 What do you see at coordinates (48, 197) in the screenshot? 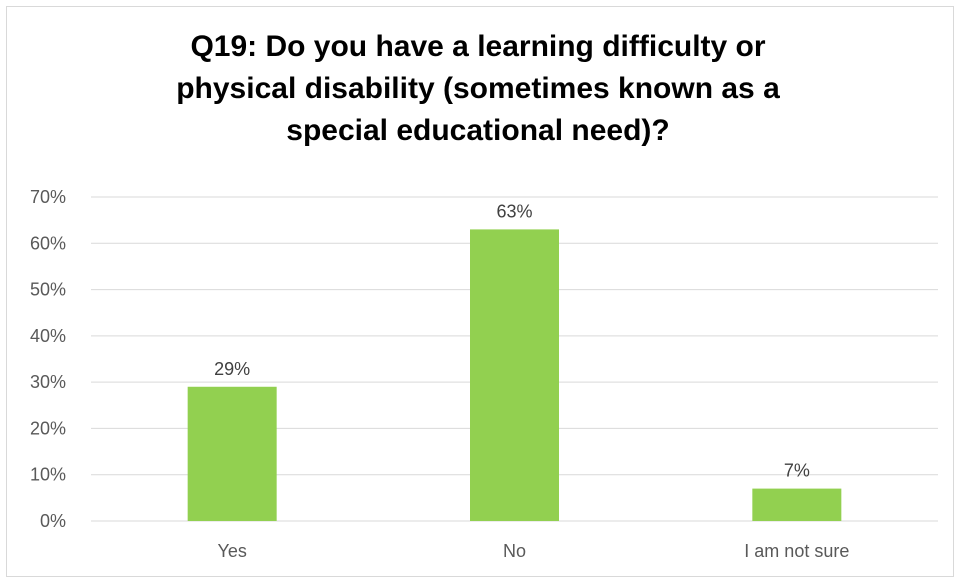
I see `y-tick-label: 70%` at bounding box center [48, 197].